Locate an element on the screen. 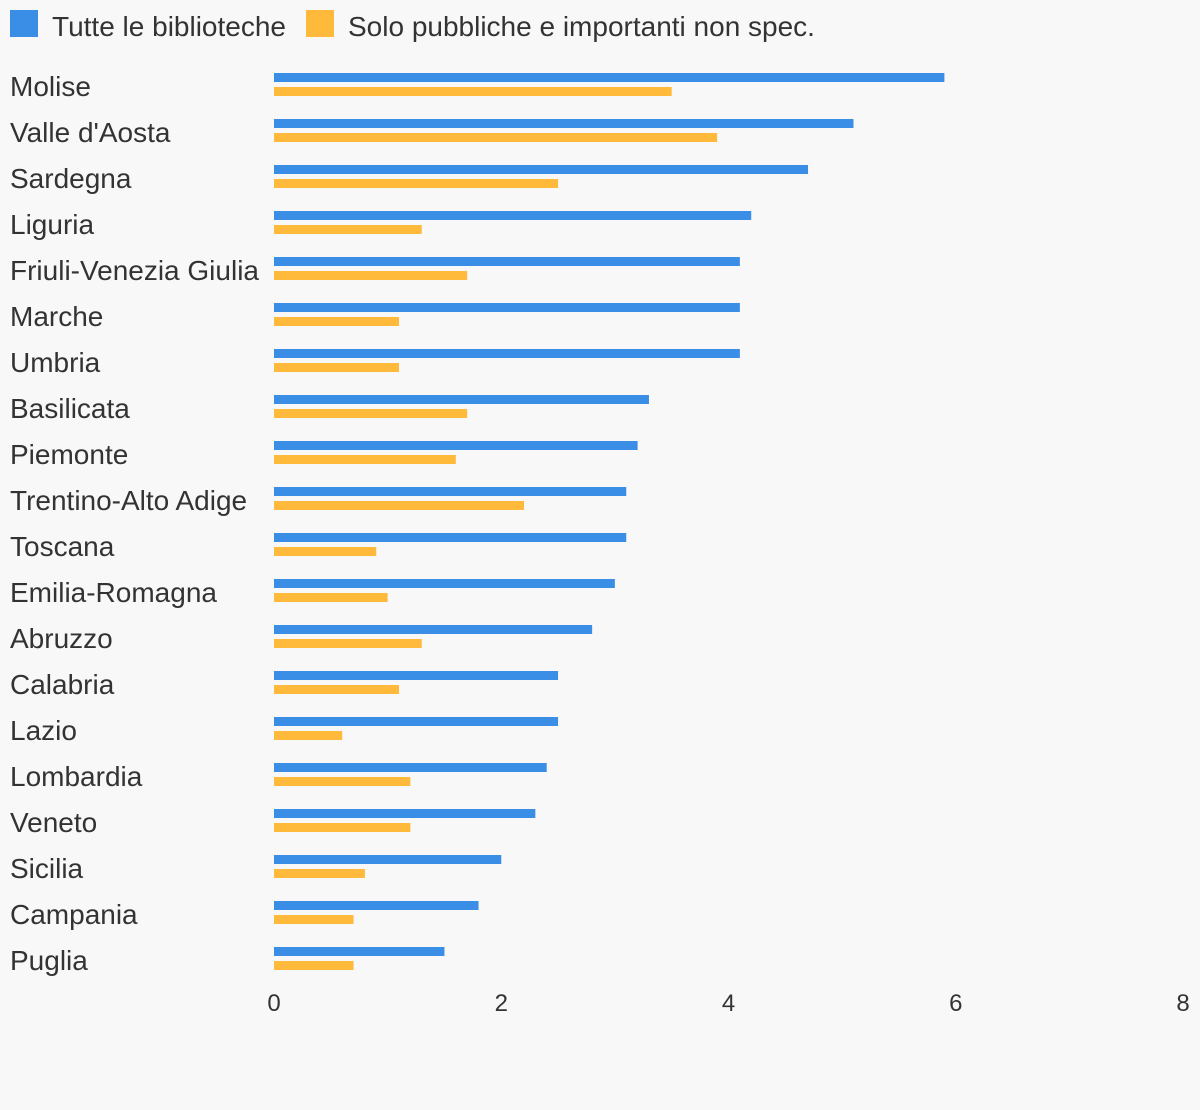 The image size is (1200, 1110). x-tick-label: 4 is located at coordinates (728, 1003).